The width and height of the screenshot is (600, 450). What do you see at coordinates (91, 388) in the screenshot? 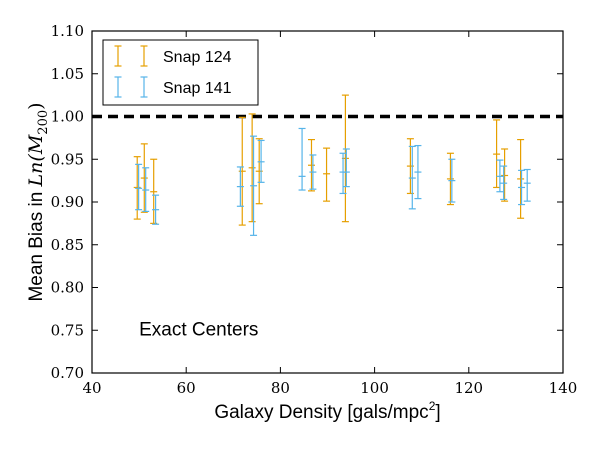
I see `x-tick-label: 40` at bounding box center [91, 388].